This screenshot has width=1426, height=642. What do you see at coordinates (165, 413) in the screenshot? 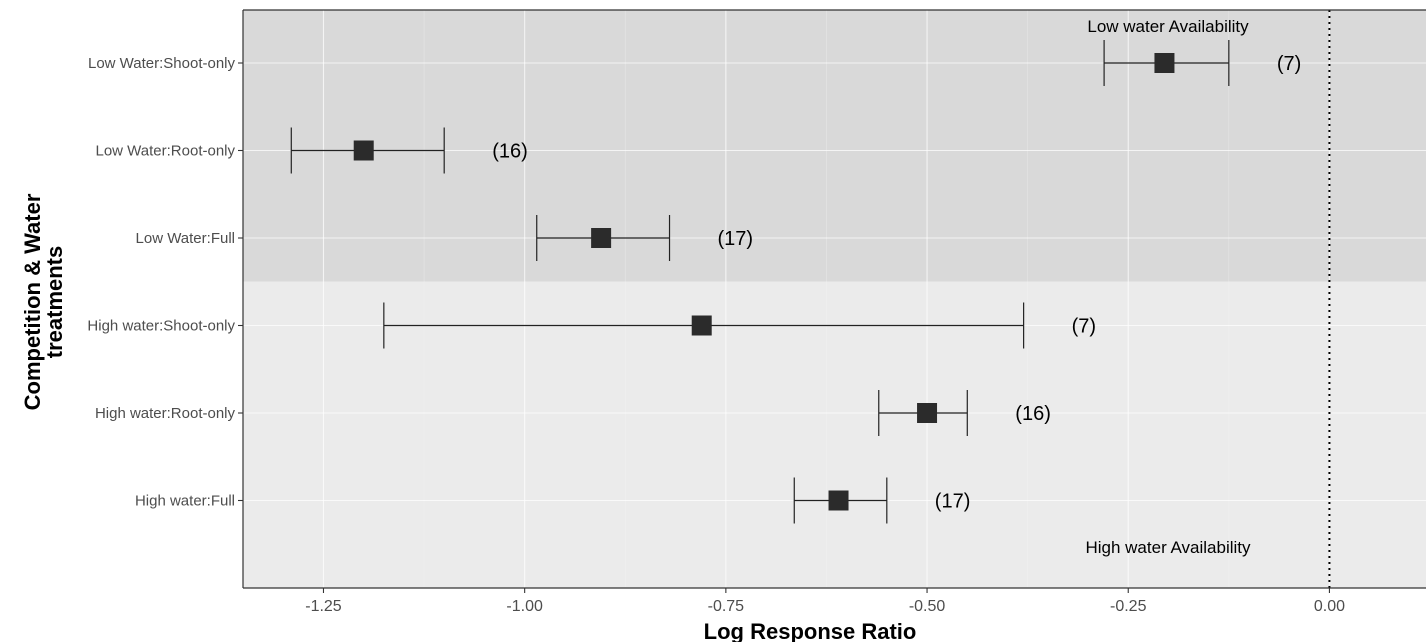
I see `category-label: High water:Root-only` at bounding box center [165, 413].